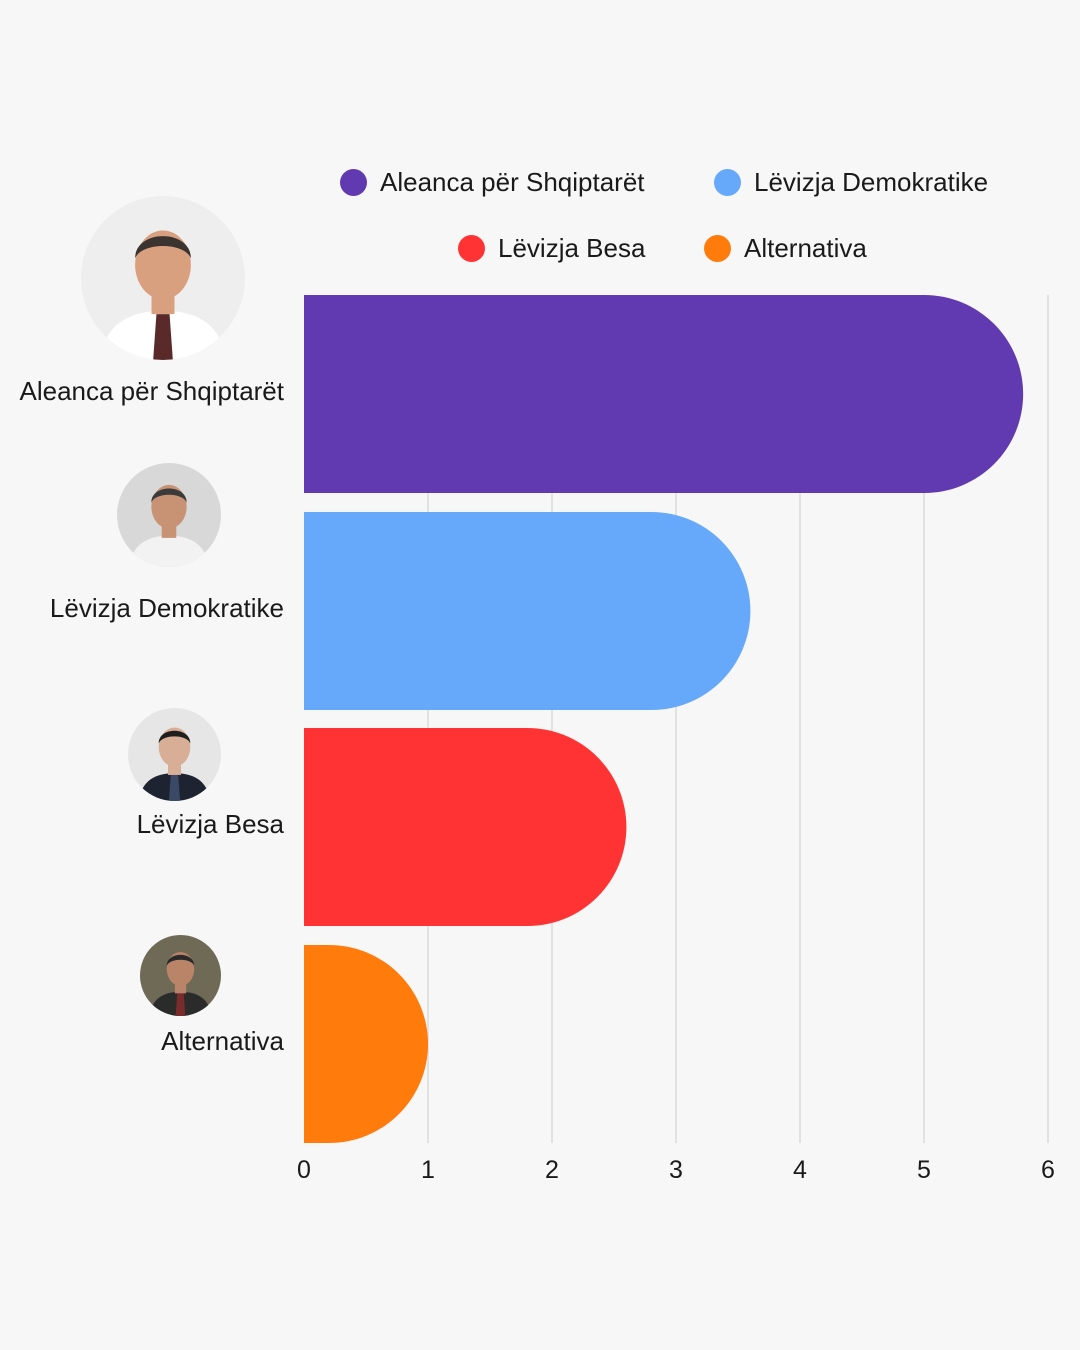 Image resolution: width=1080 pixels, height=1350 pixels. I want to click on legend-label: Lëvizja Demokratike, so click(871, 181).